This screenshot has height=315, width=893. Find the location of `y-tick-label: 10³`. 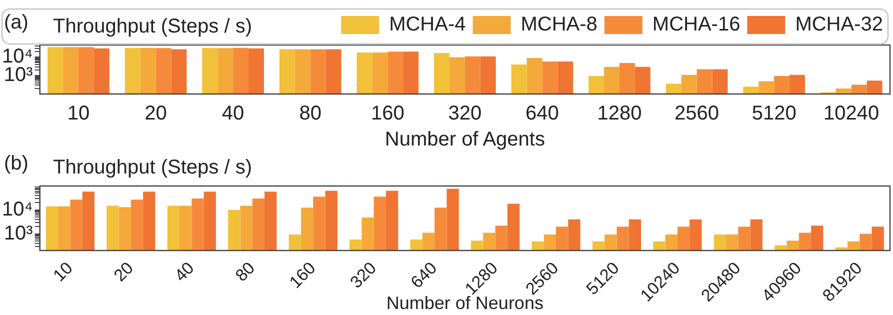

y-tick-label: 10³ is located at coordinates (19, 233).